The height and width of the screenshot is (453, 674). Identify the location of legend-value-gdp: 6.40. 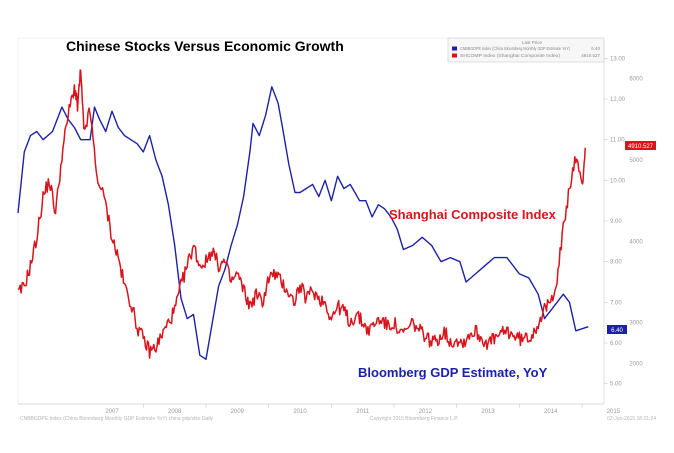
(595, 48).